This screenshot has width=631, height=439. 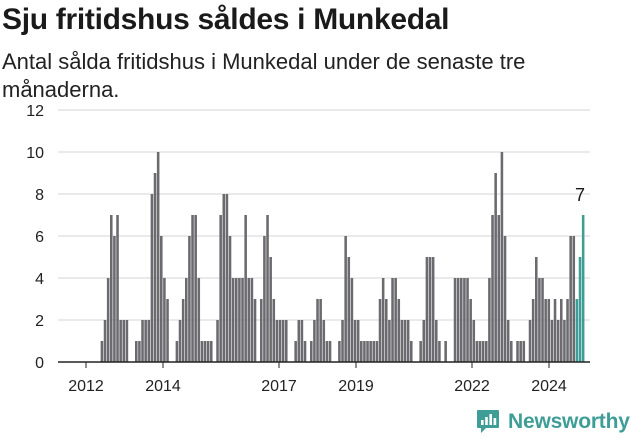 I want to click on brand-name: Newsworthy, so click(x=569, y=421).